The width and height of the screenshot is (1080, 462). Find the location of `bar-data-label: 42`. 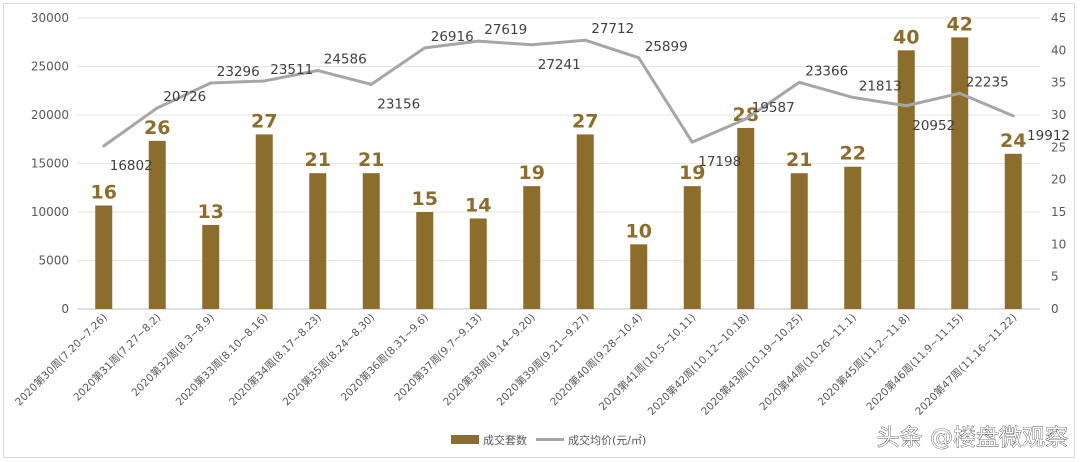

bar-data-label: 42 is located at coordinates (960, 24).